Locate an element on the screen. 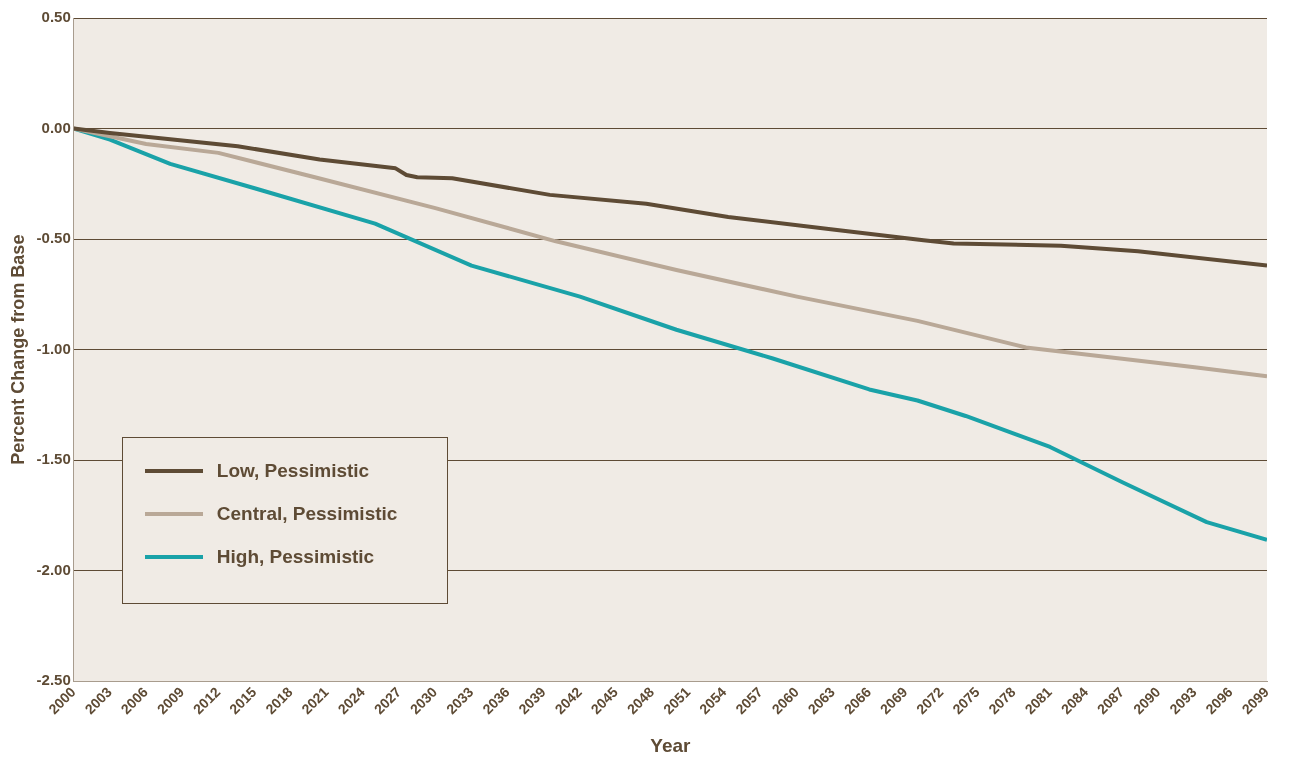 Image resolution: width=1301 pixels, height=766 pixels. y-tick-label: 0.50 is located at coordinates (56, 17).